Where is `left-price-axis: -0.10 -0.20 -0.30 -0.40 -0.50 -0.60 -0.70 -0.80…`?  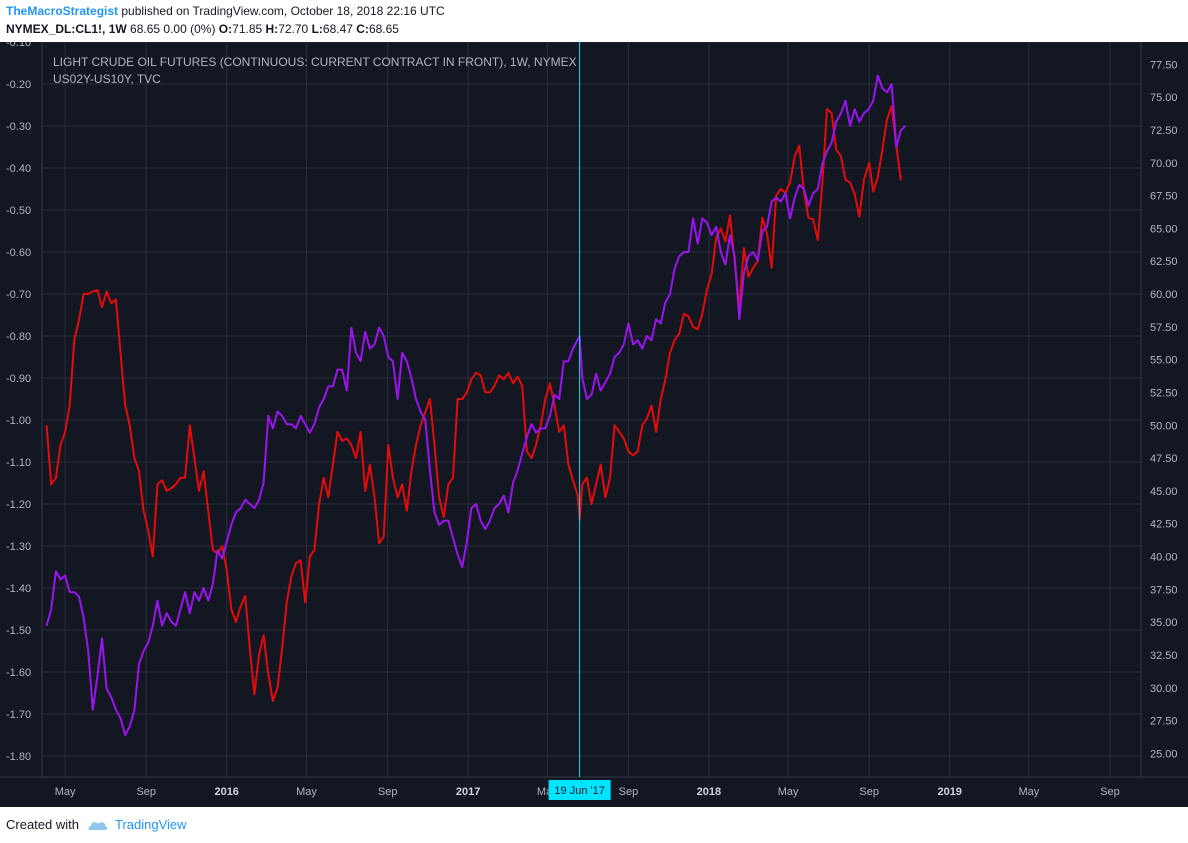
left-price-axis: -0.10 -0.20 -0.30 -0.40 -0.50 -0.60 -0.70 -0.80… is located at coordinates (18, 402).